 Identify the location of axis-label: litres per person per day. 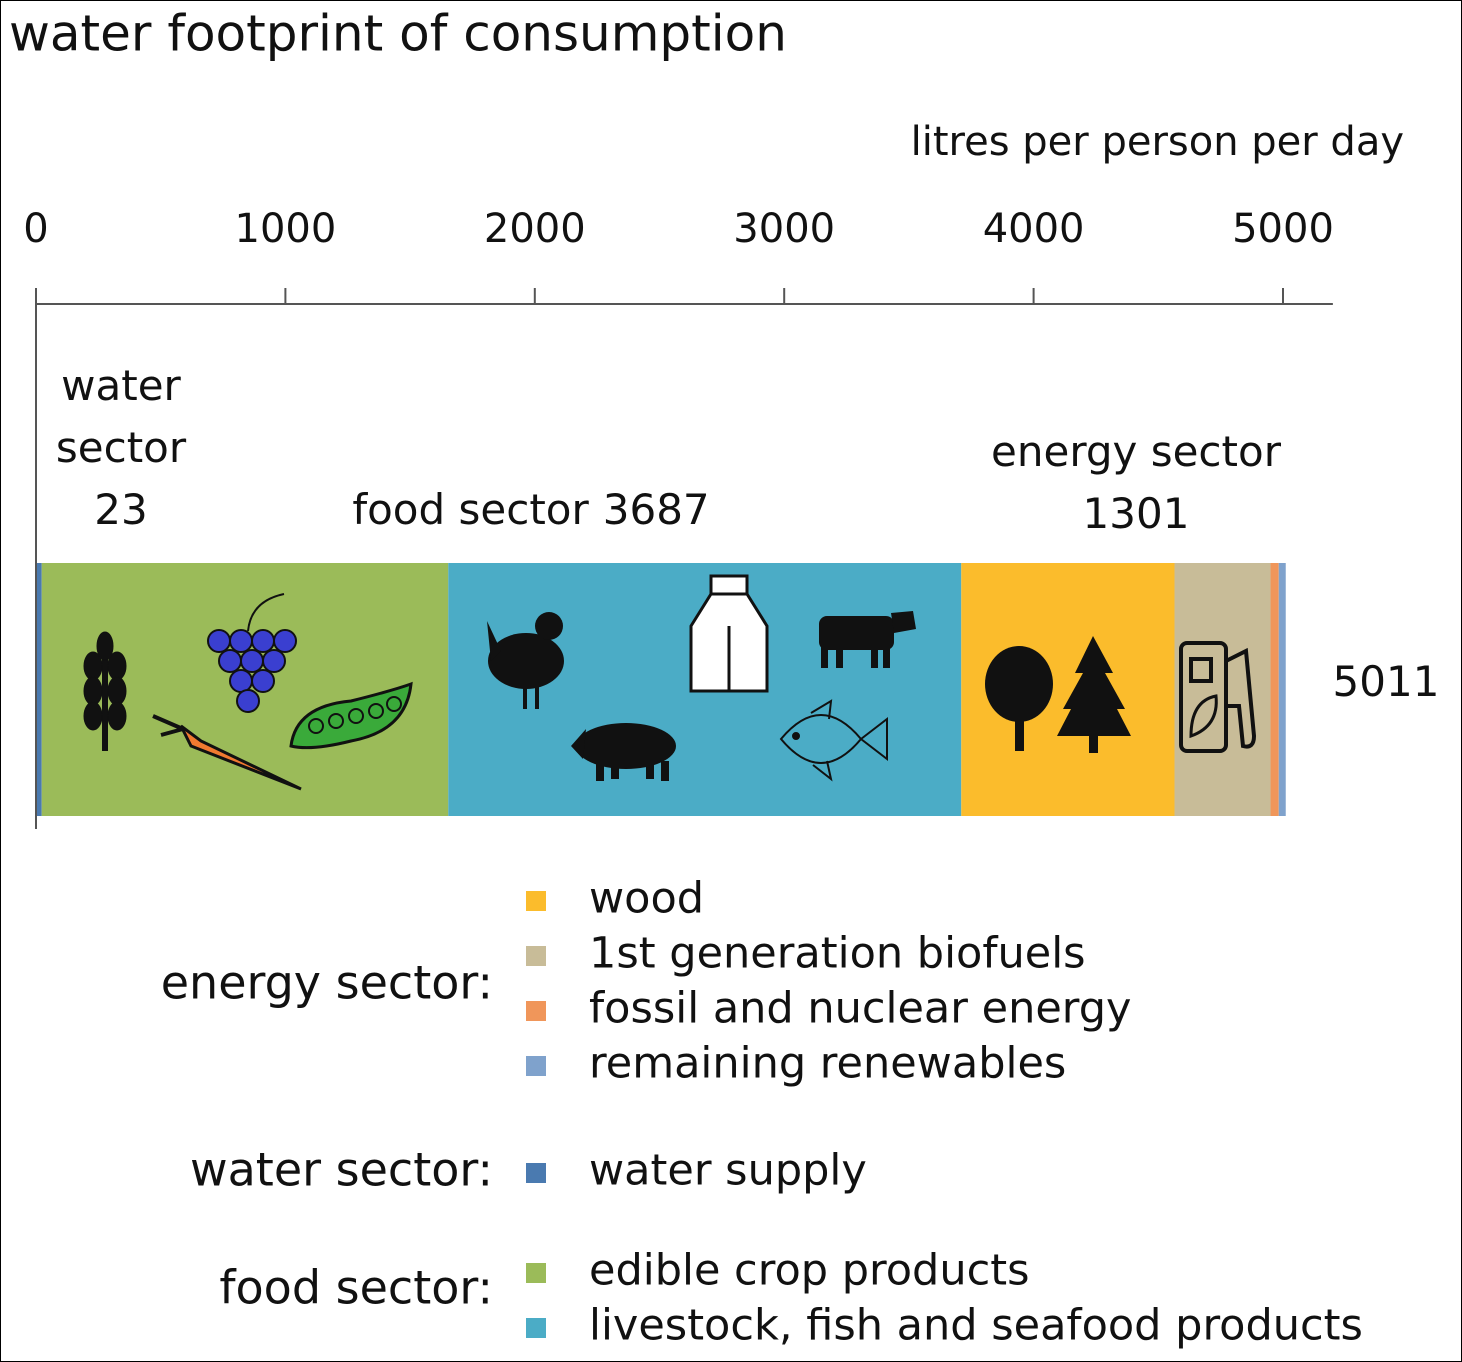
(1157, 142).